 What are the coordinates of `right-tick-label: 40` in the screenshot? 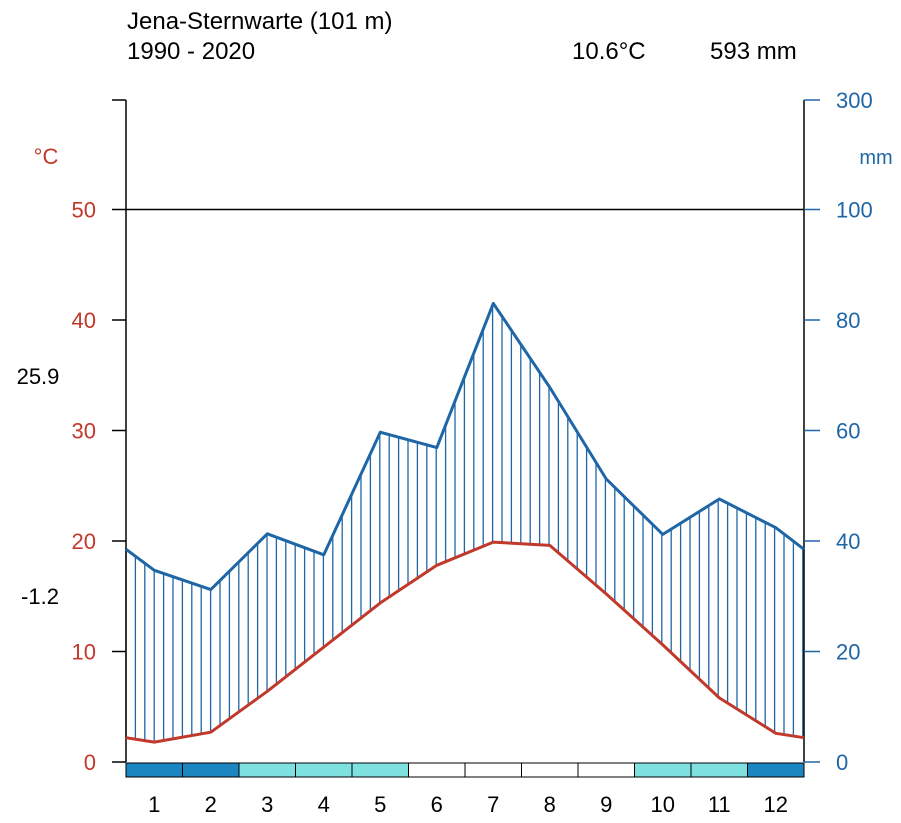 It's located at (848, 541).